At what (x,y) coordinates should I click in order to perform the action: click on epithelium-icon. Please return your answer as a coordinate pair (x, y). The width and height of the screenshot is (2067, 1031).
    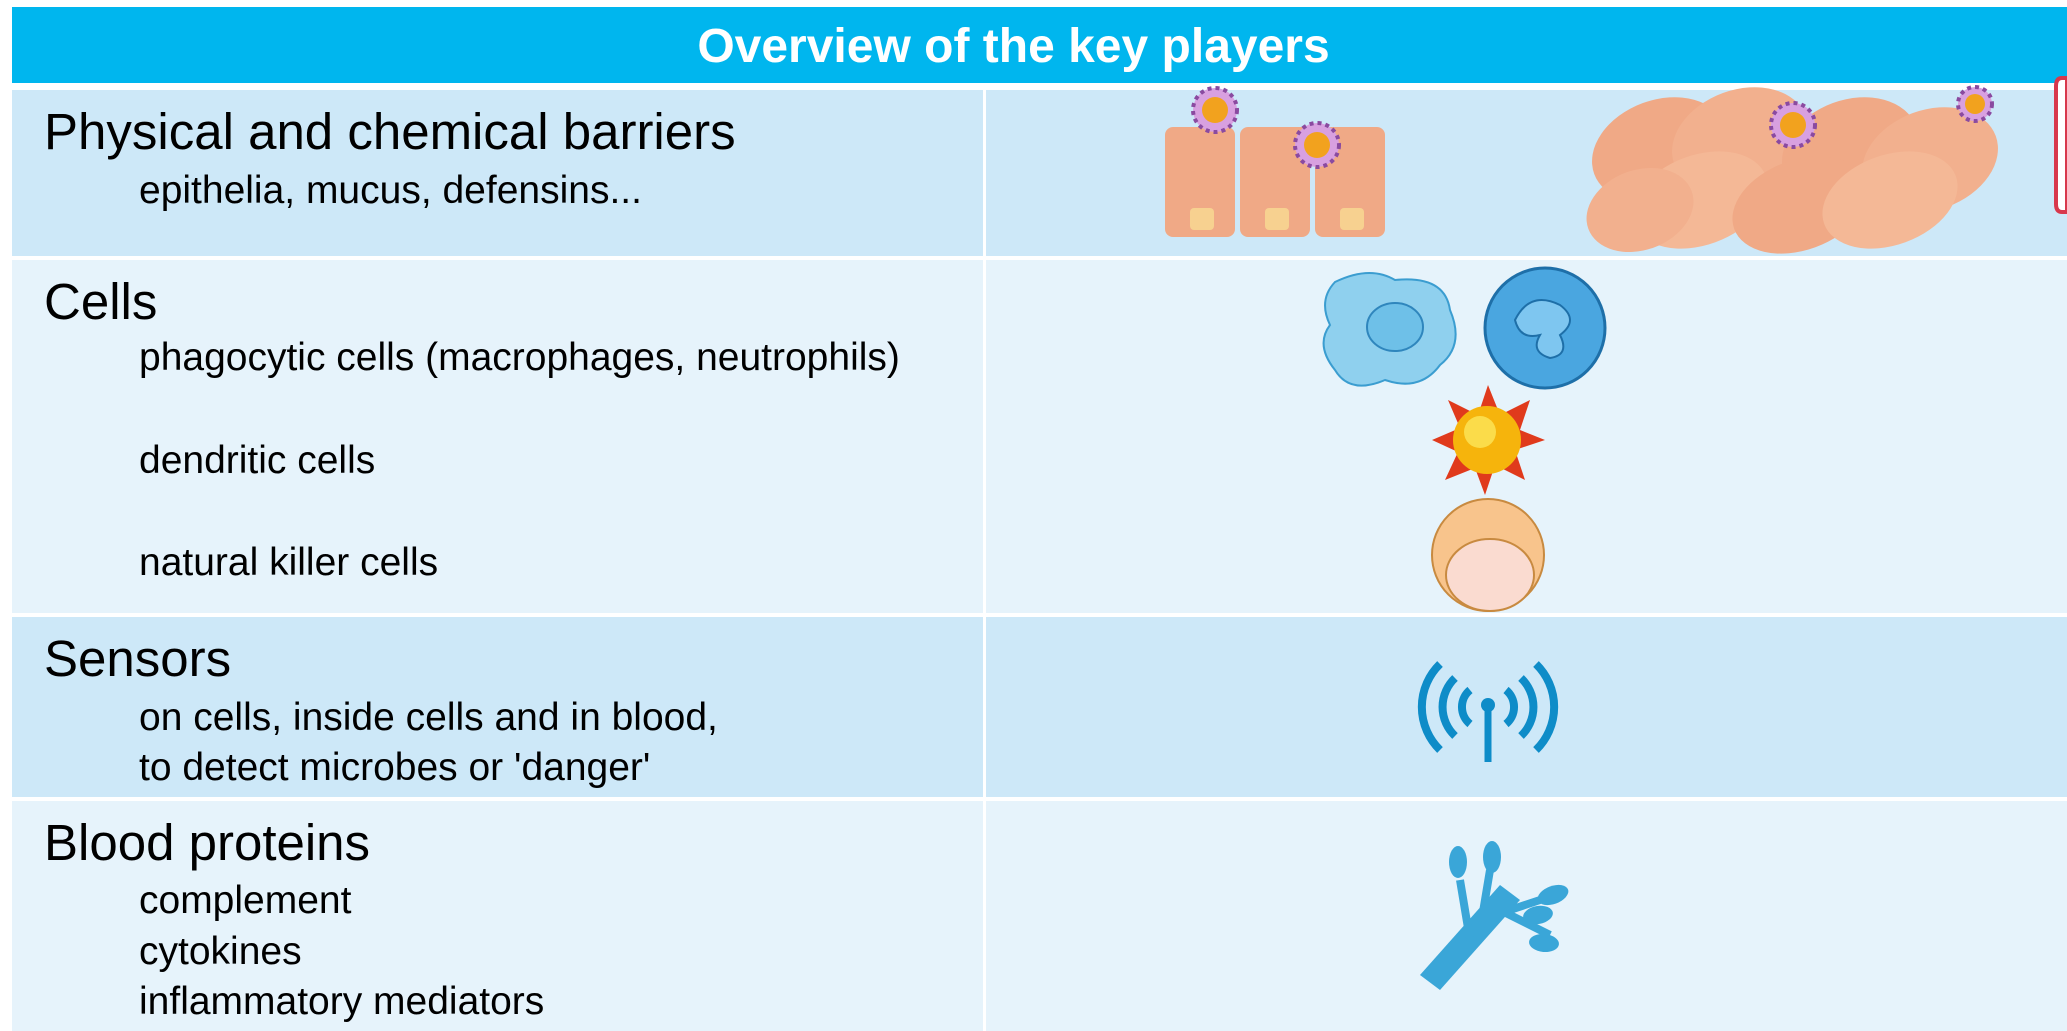
    Looking at the image, I should click on (1275, 161).